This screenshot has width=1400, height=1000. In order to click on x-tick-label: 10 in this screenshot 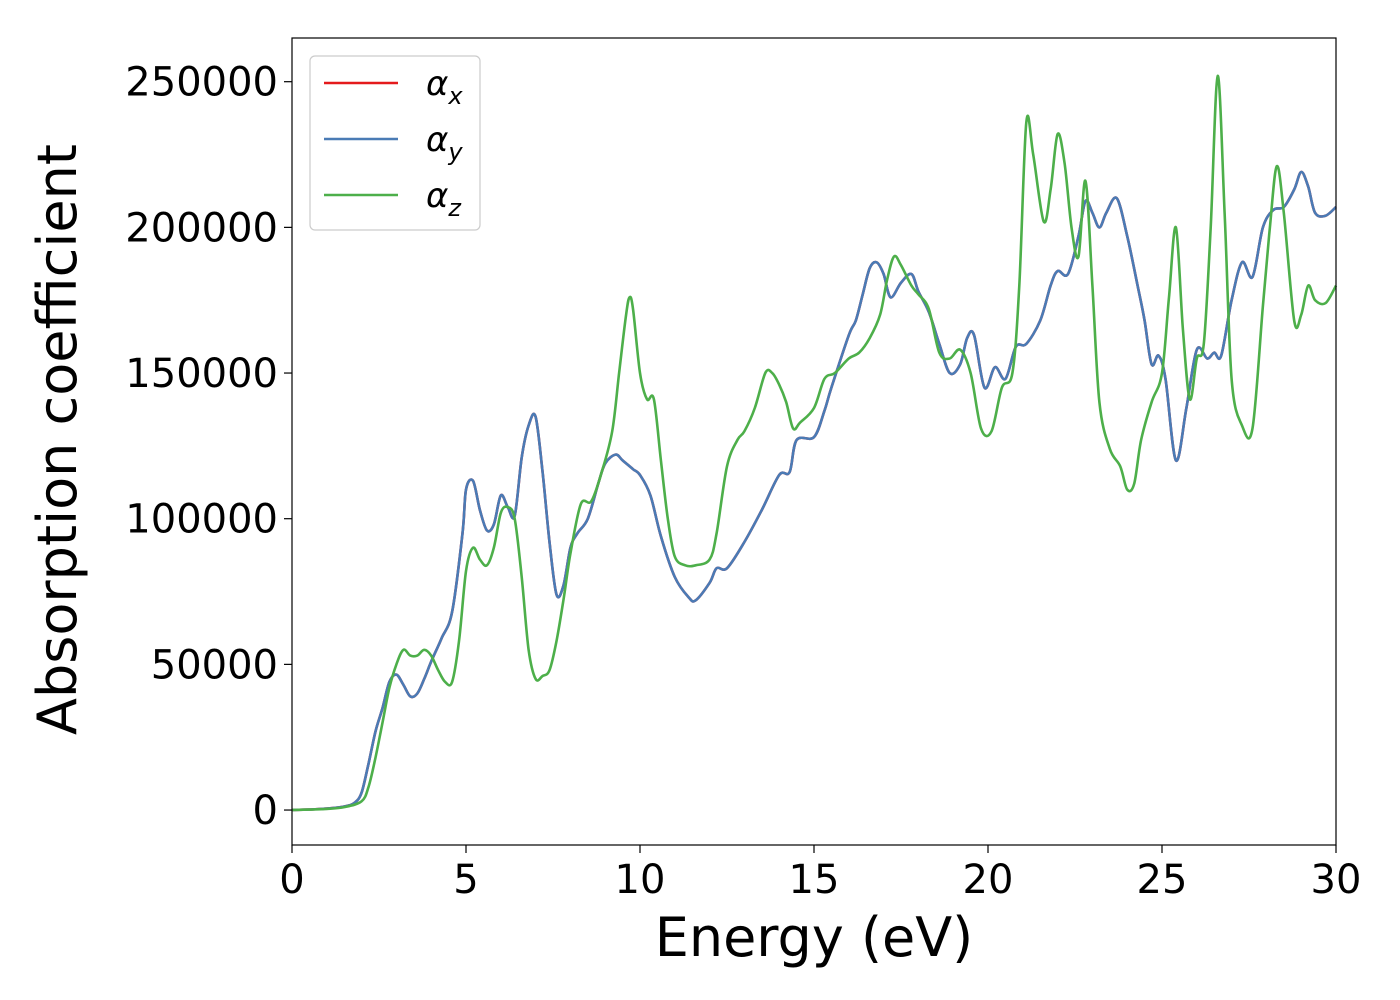, I will do `click(640, 880)`.